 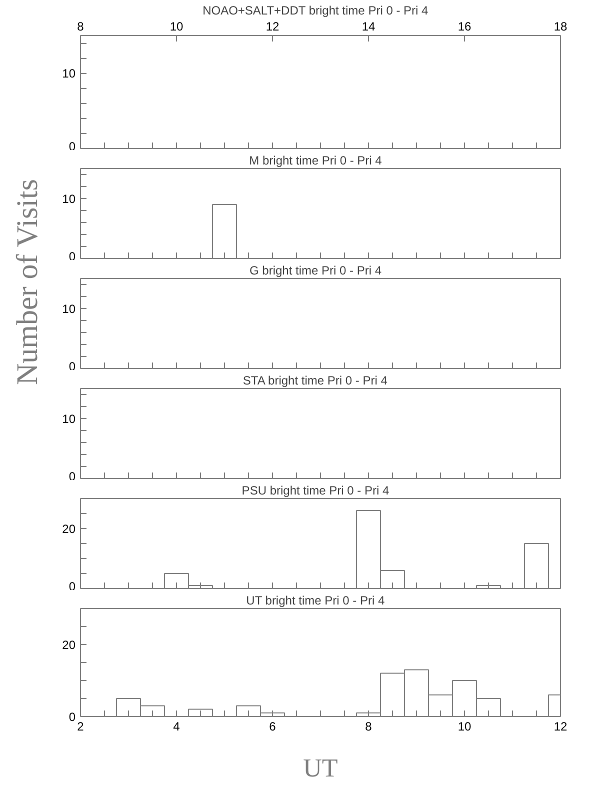 I want to click on x2-tick-label: 18, so click(x=561, y=27).